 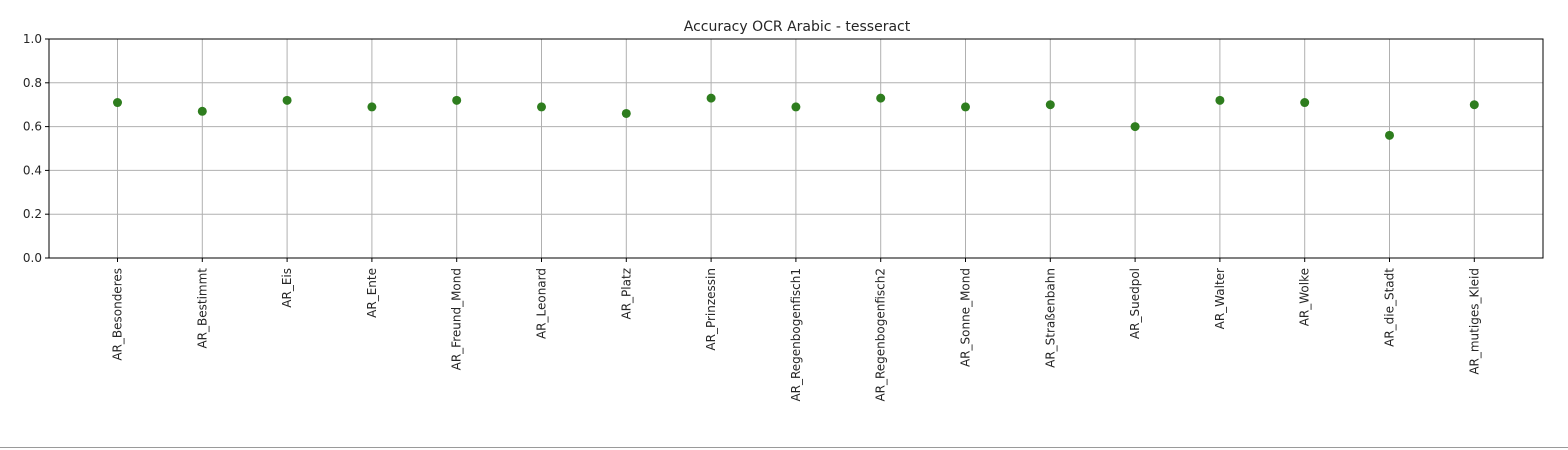 What do you see at coordinates (1220, 298) in the screenshot?
I see `x-tick-label: AR_Walter` at bounding box center [1220, 298].